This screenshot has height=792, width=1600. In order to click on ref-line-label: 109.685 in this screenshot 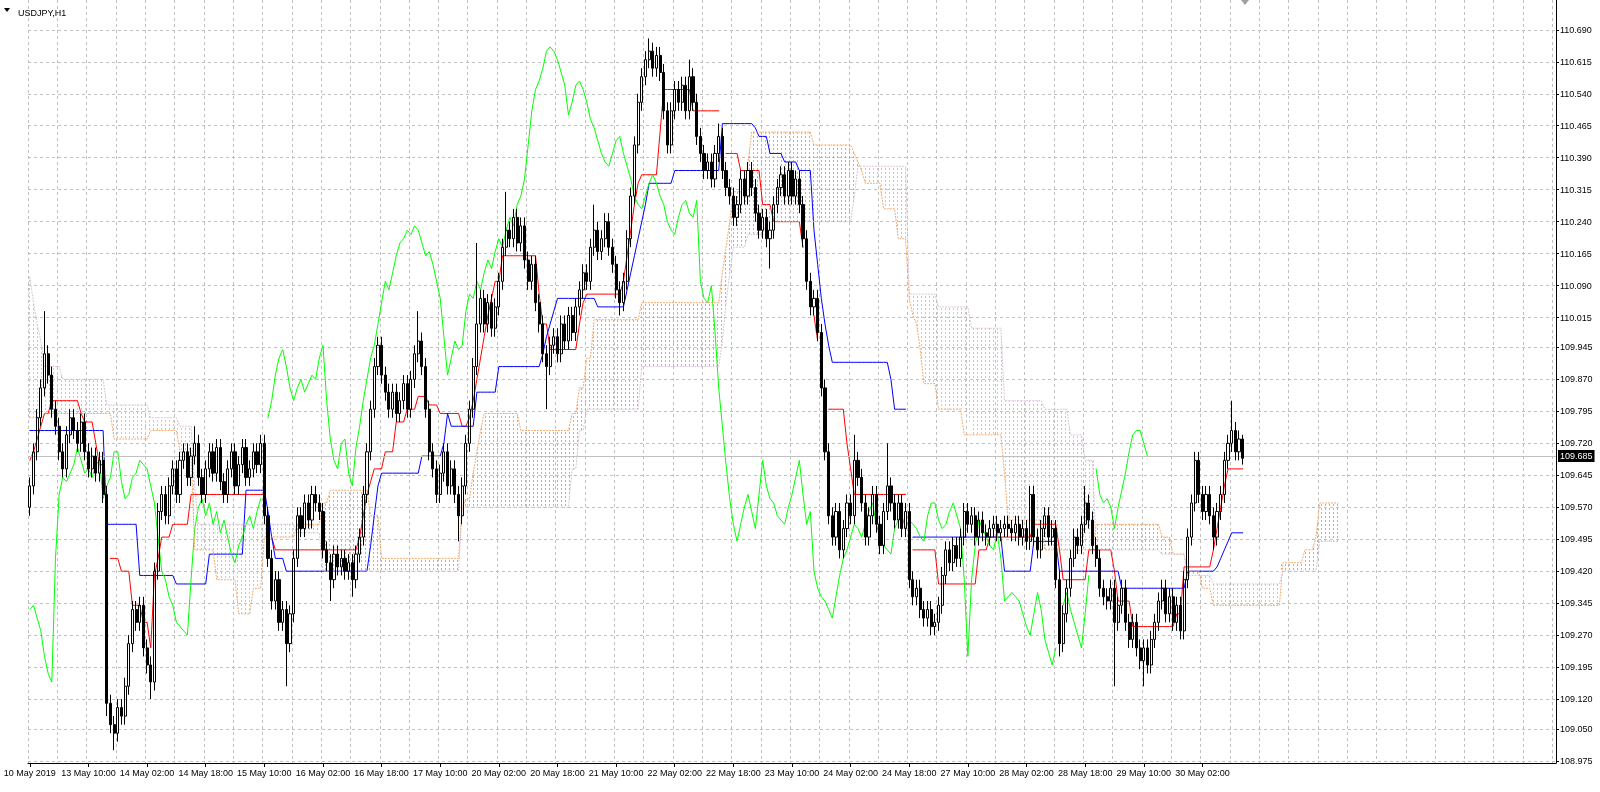, I will do `click(1576, 456)`.